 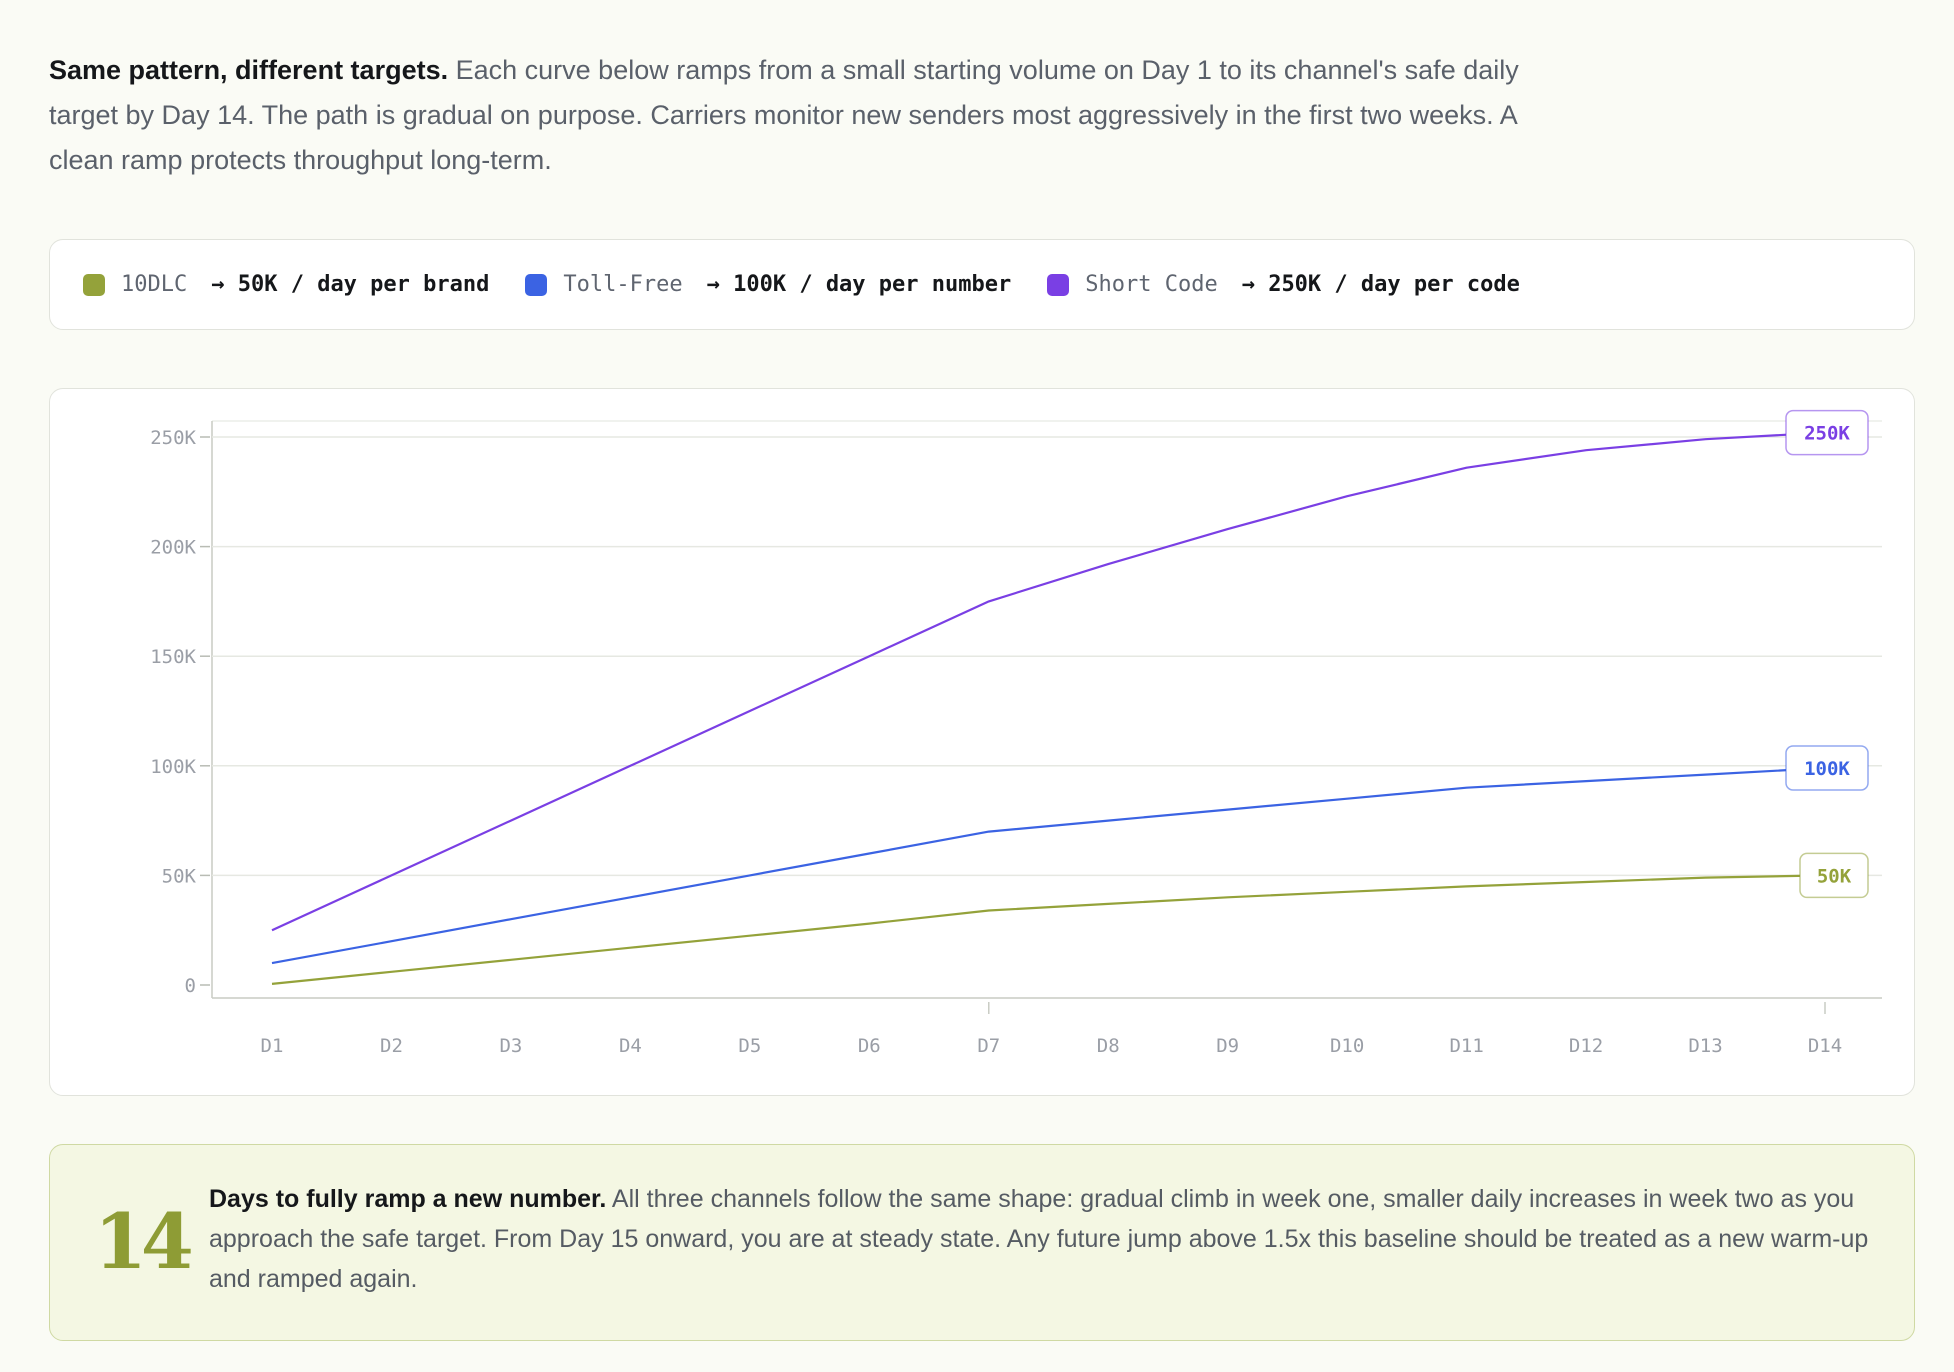 What do you see at coordinates (1825, 1046) in the screenshot?
I see `x-tick-label: D14` at bounding box center [1825, 1046].